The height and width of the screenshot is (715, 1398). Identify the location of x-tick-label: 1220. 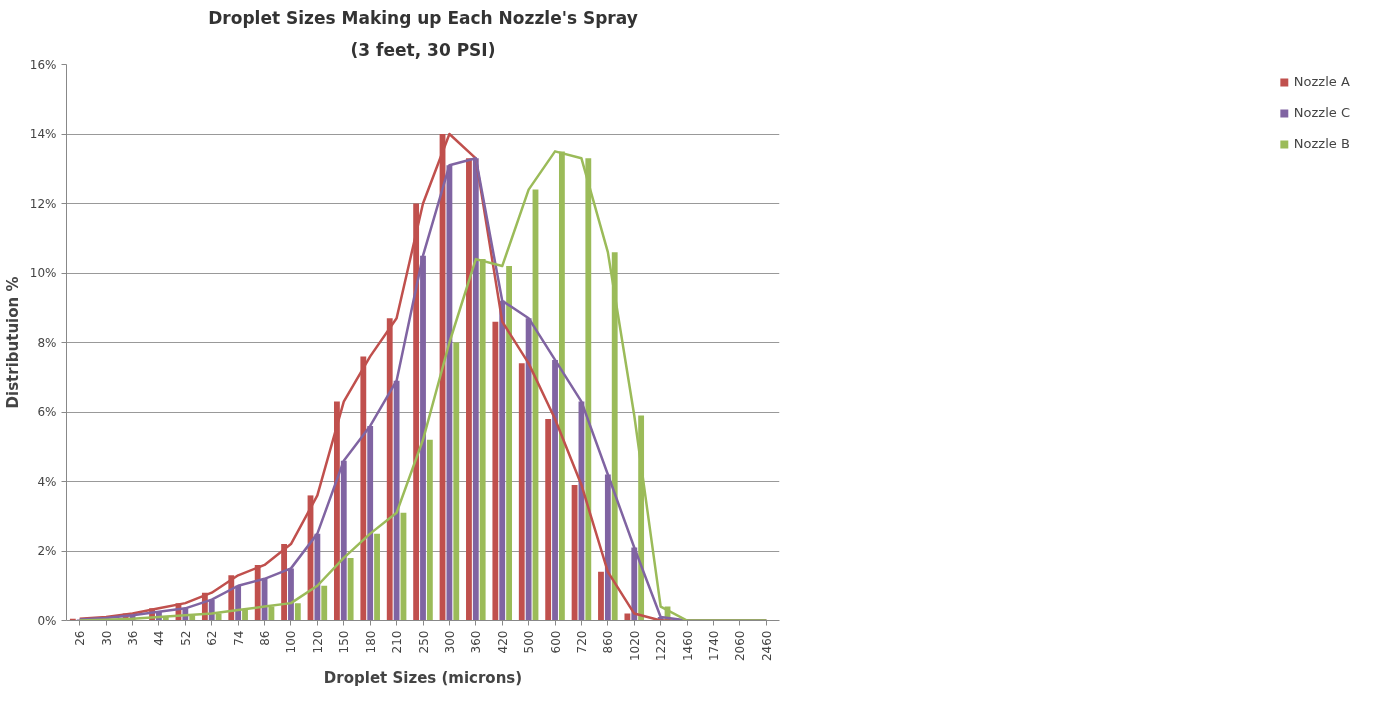
(661, 646).